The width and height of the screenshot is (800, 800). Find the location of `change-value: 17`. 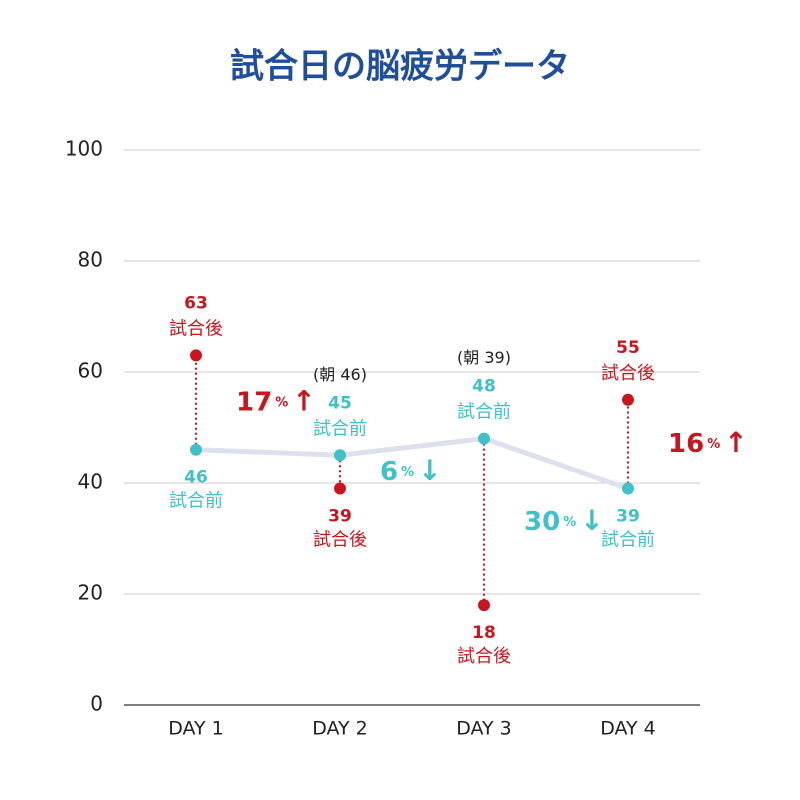

change-value: 17 is located at coordinates (254, 402).